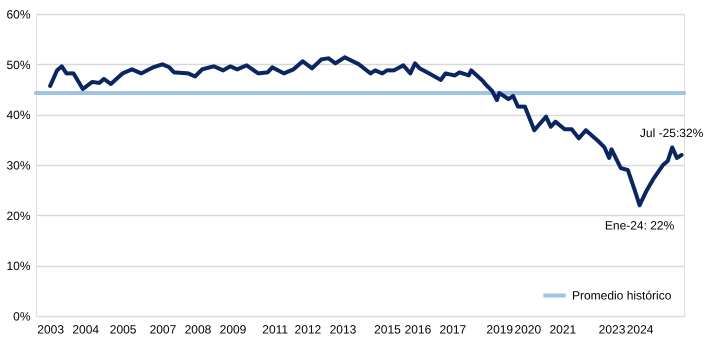 This screenshot has height=340, width=724. Describe the element at coordinates (672, 133) in the screenshot. I see `annotation: Jul -25:32%` at that location.